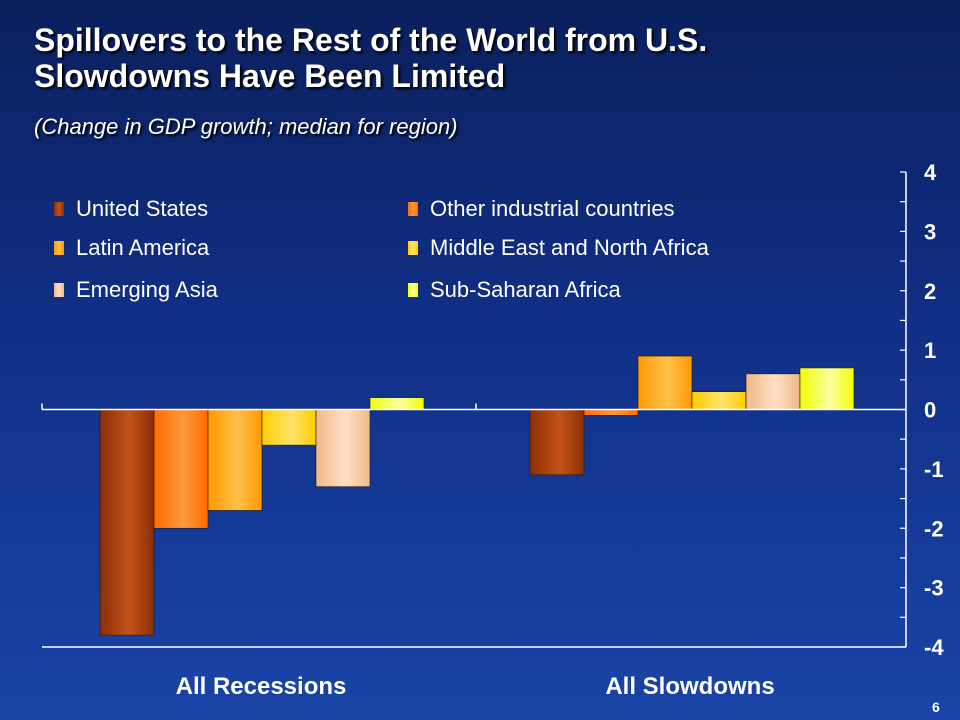  Describe the element at coordinates (930, 410) in the screenshot. I see `y-tick-label: 0` at that location.